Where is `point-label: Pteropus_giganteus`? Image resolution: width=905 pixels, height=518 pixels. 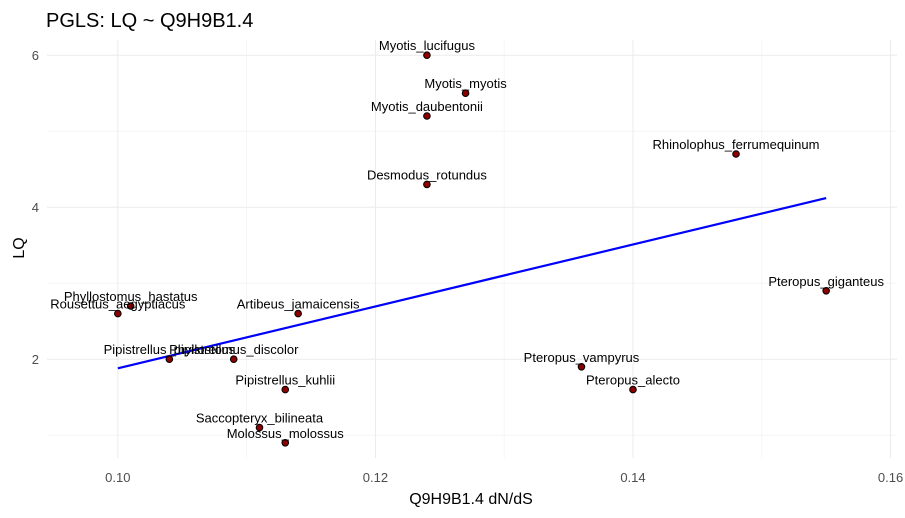 point-label: Pteropus_giganteus is located at coordinates (826, 281).